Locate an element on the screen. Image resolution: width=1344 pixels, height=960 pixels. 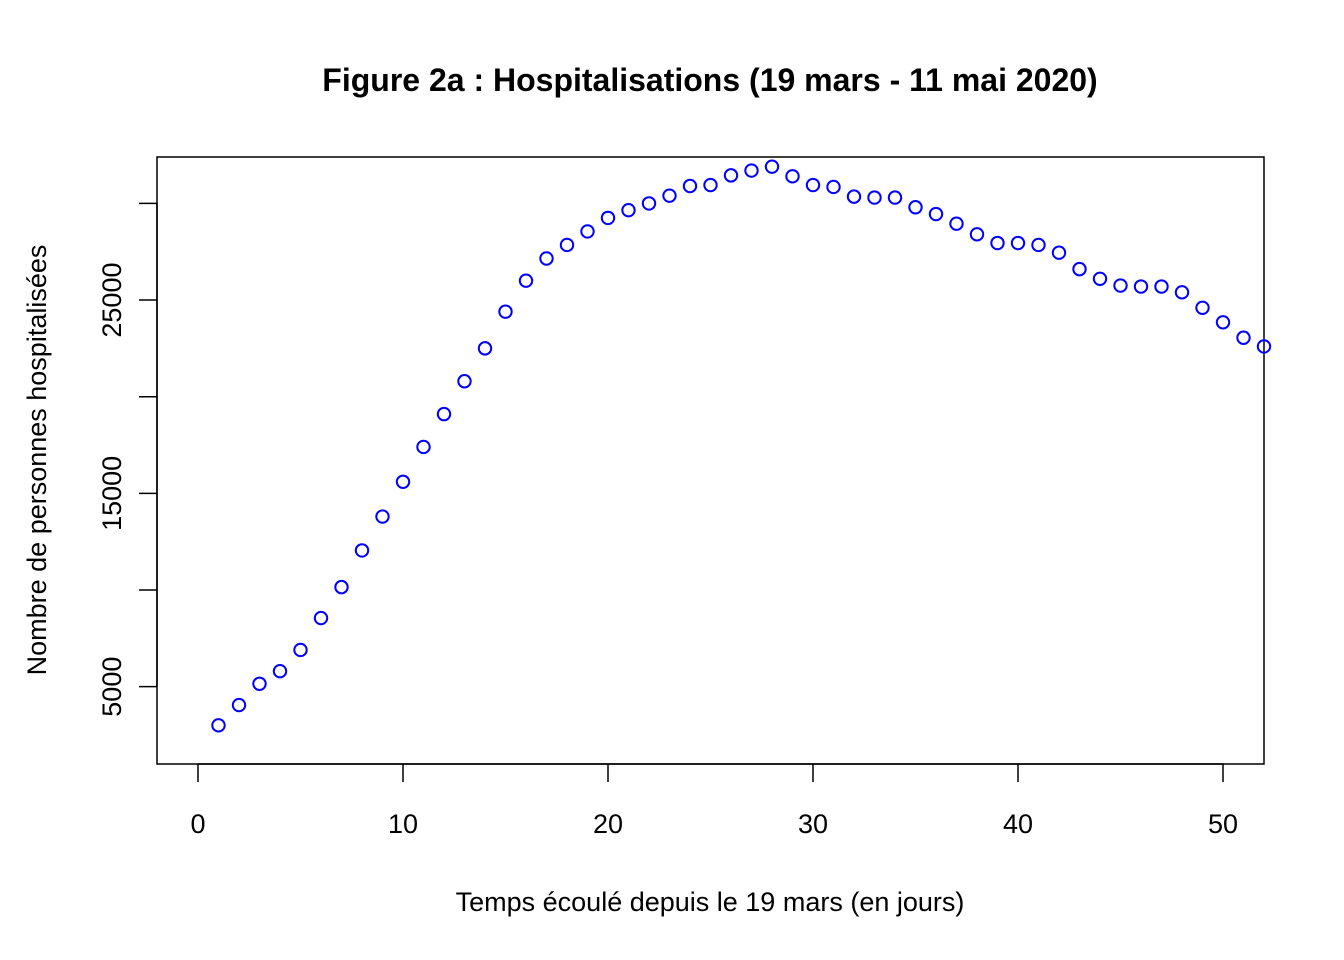
x-tick-label: 40 is located at coordinates (1018, 824).